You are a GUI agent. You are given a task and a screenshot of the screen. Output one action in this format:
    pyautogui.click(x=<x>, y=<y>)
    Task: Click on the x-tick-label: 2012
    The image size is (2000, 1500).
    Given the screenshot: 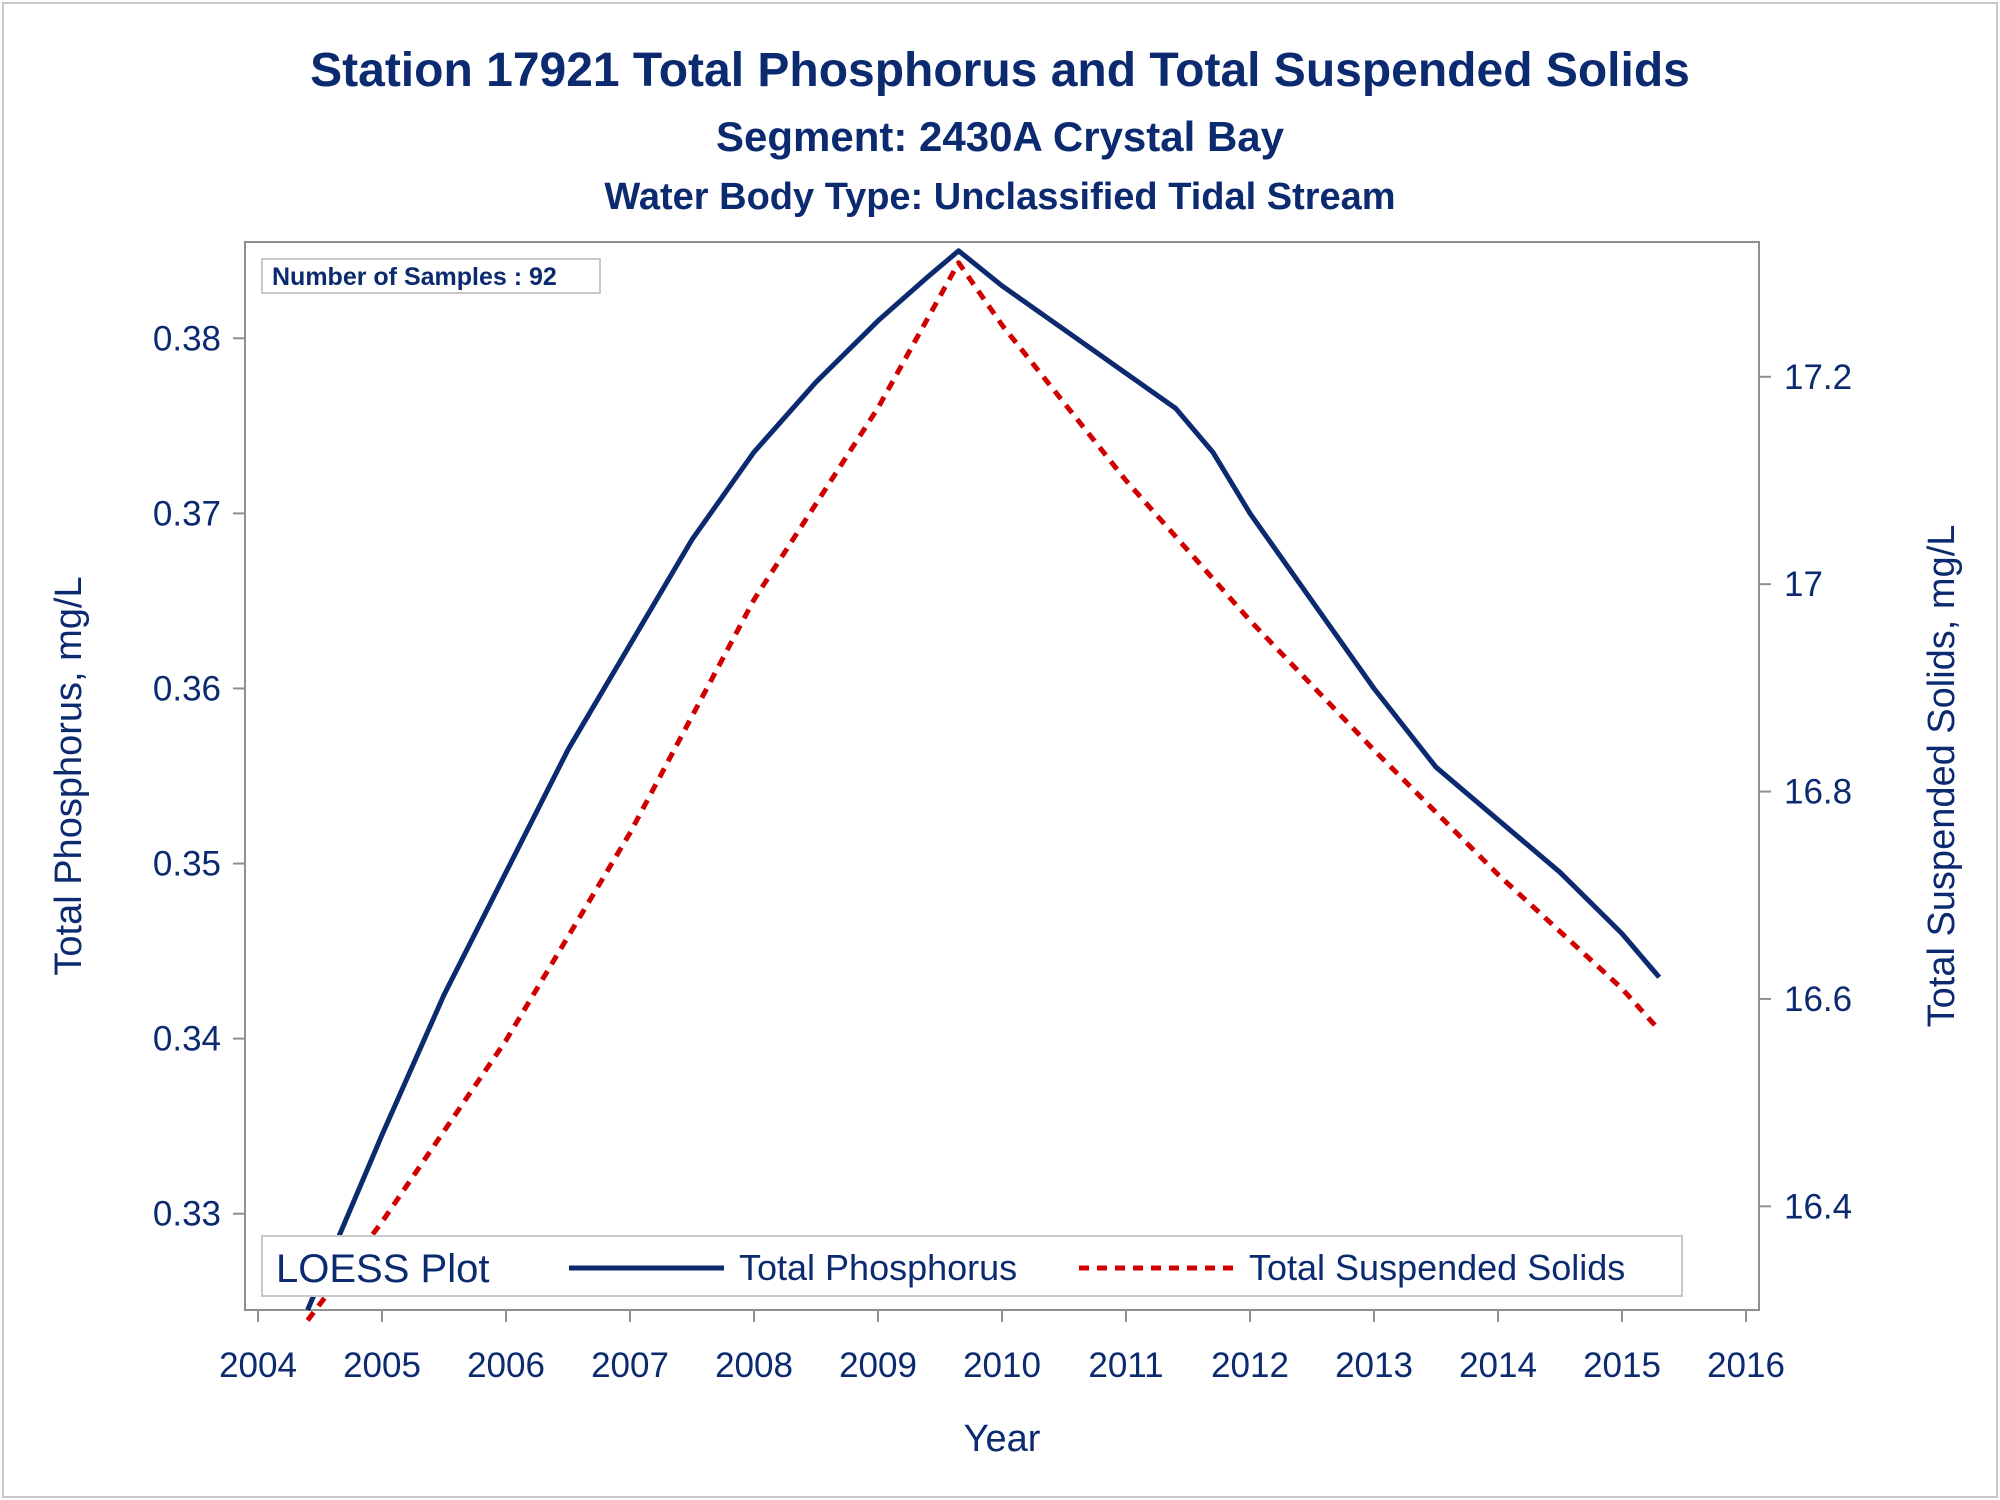 What is the action you would take?
    pyautogui.click(x=1250, y=1365)
    